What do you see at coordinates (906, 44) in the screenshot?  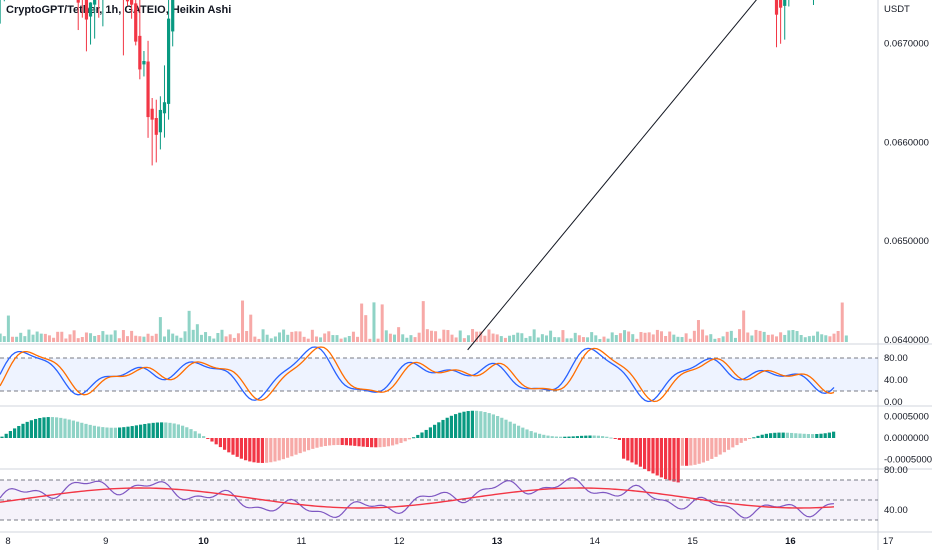 I see `price-tick-label: 0.0670000` at bounding box center [906, 44].